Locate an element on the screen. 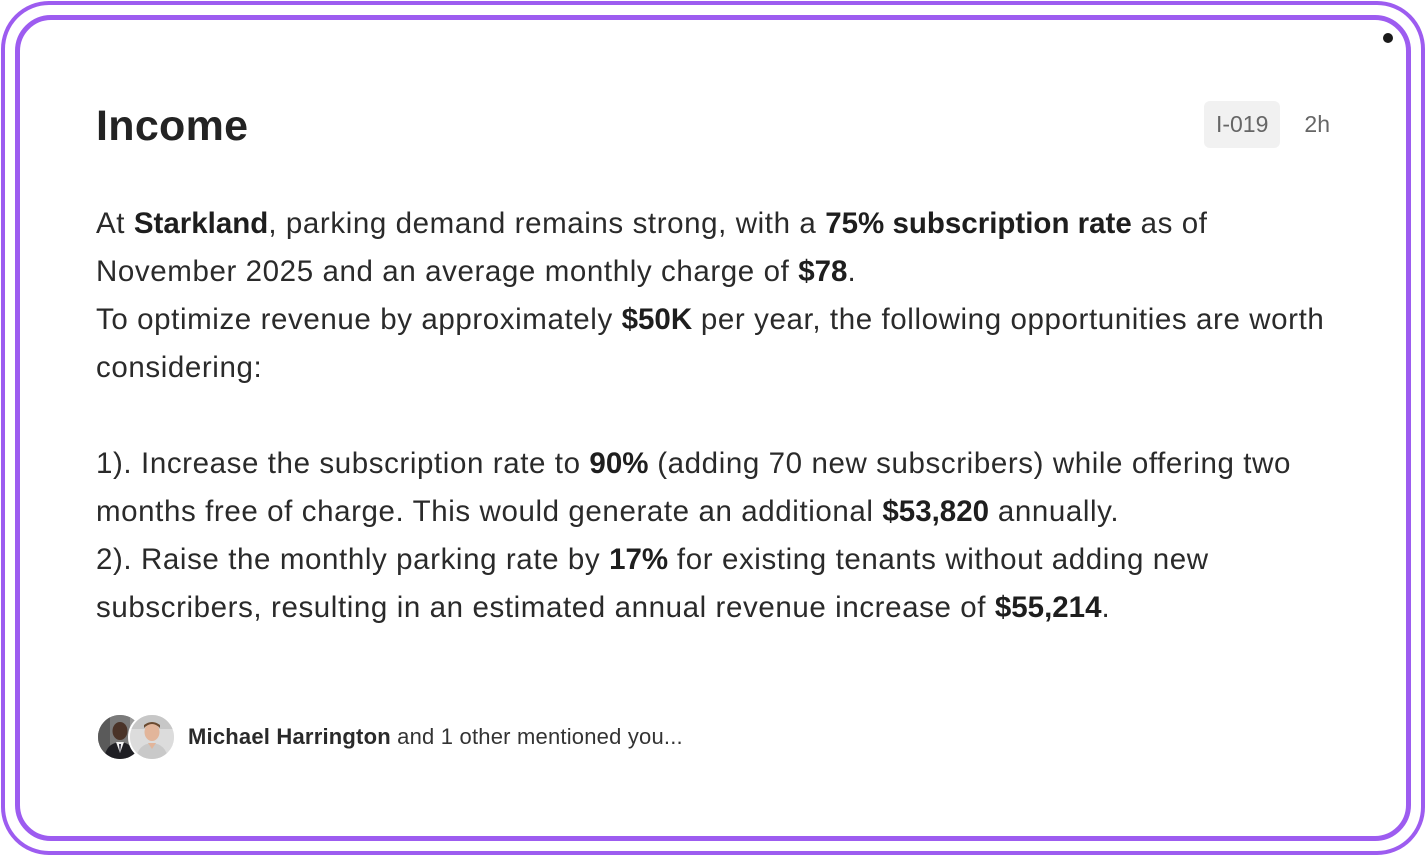 Image resolution: width=1426 pixels, height=856 pixels. timestamp: 2h is located at coordinates (1317, 124).